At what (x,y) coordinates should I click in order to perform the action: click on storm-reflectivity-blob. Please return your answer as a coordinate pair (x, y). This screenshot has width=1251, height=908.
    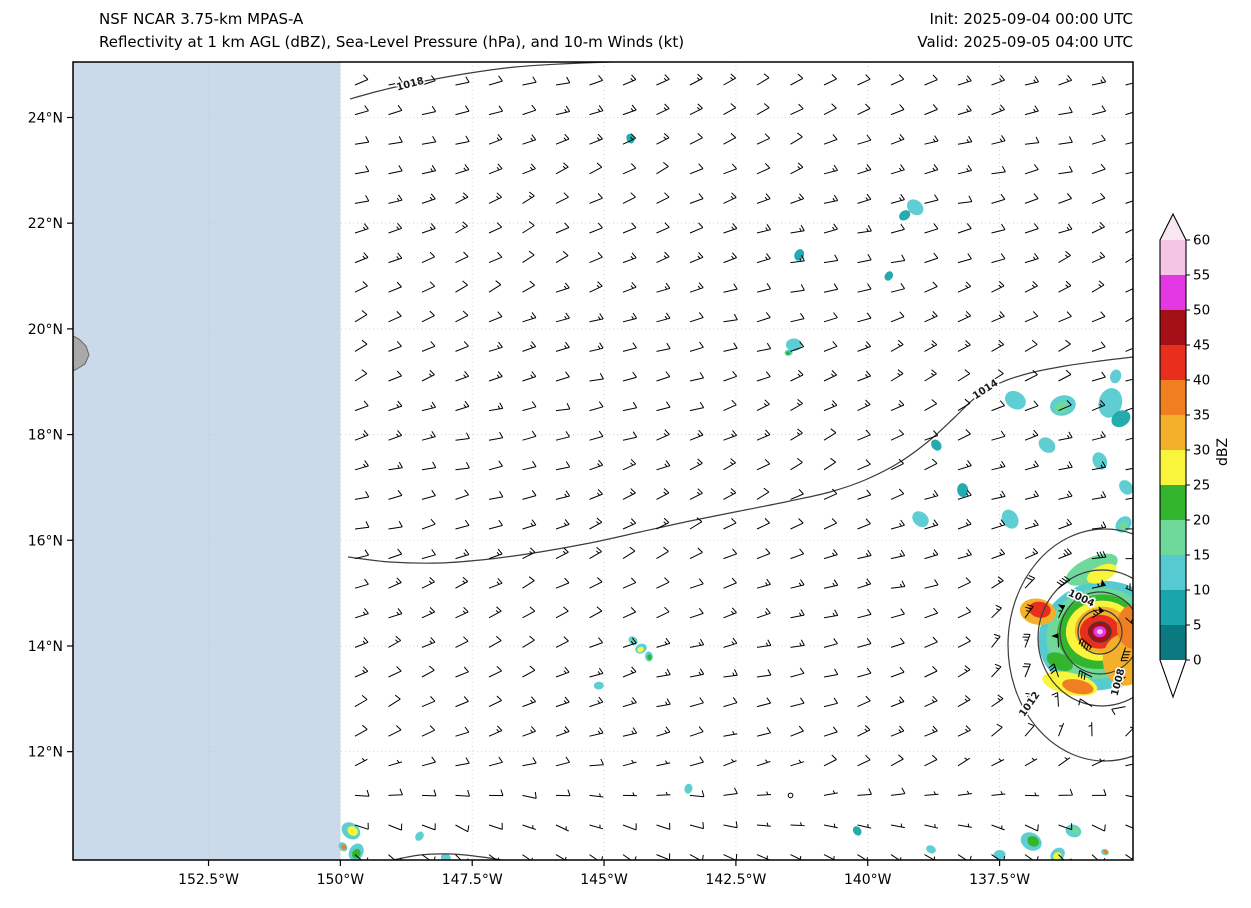
    Looking at the image, I should click on (1101, 573).